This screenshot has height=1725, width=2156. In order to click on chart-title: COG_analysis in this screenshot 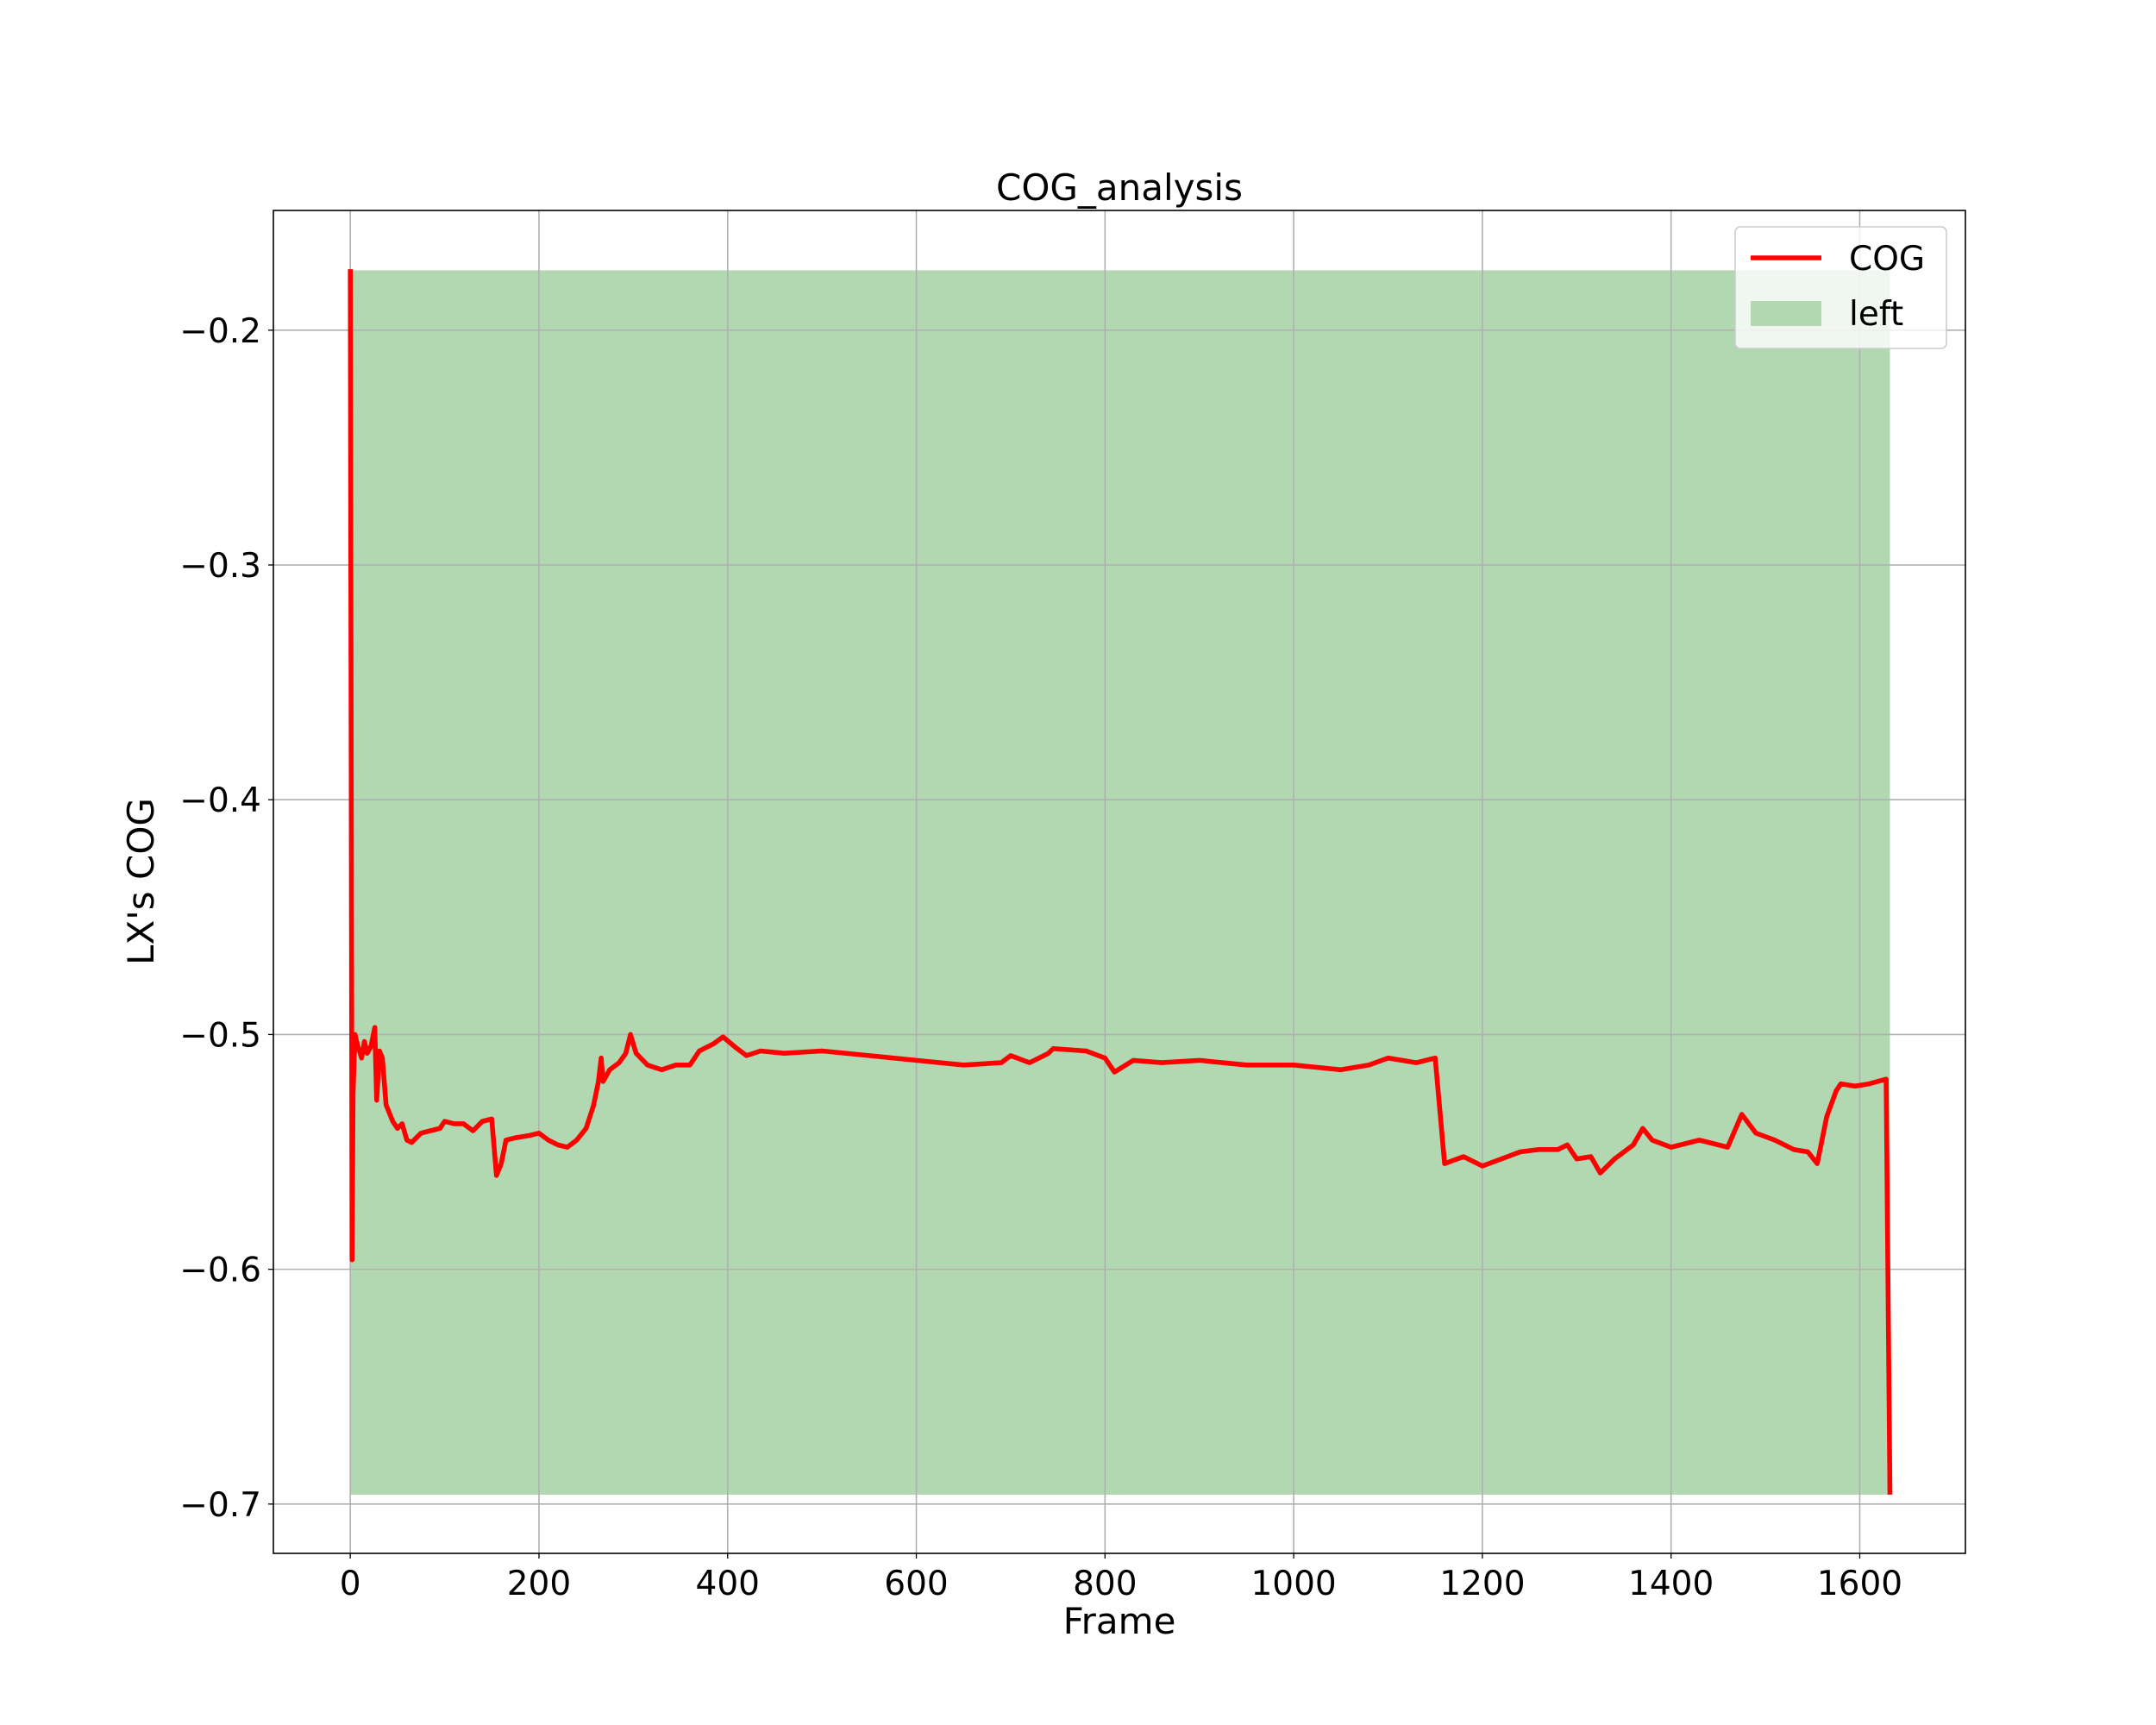, I will do `click(1119, 188)`.